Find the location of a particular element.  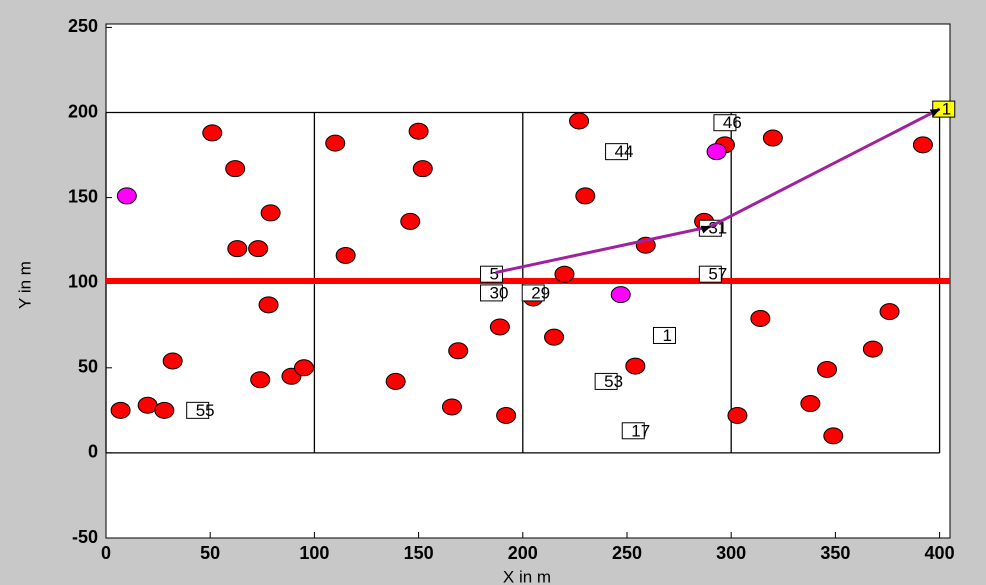

node-label: 57 is located at coordinates (717, 274).